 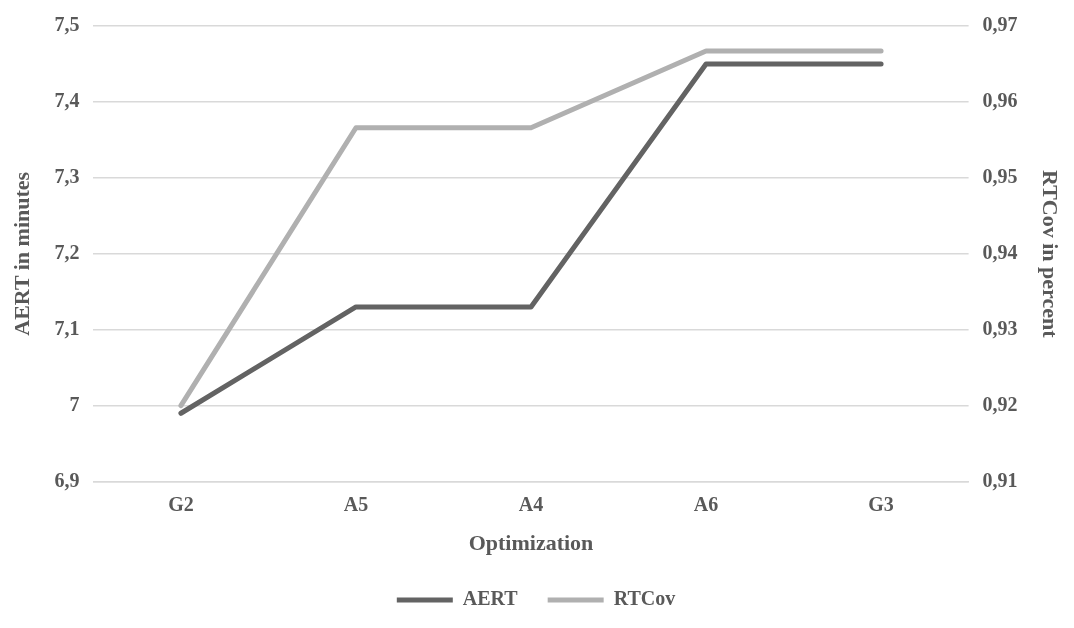 I want to click on x-tick-label: G3, so click(x=881, y=503).